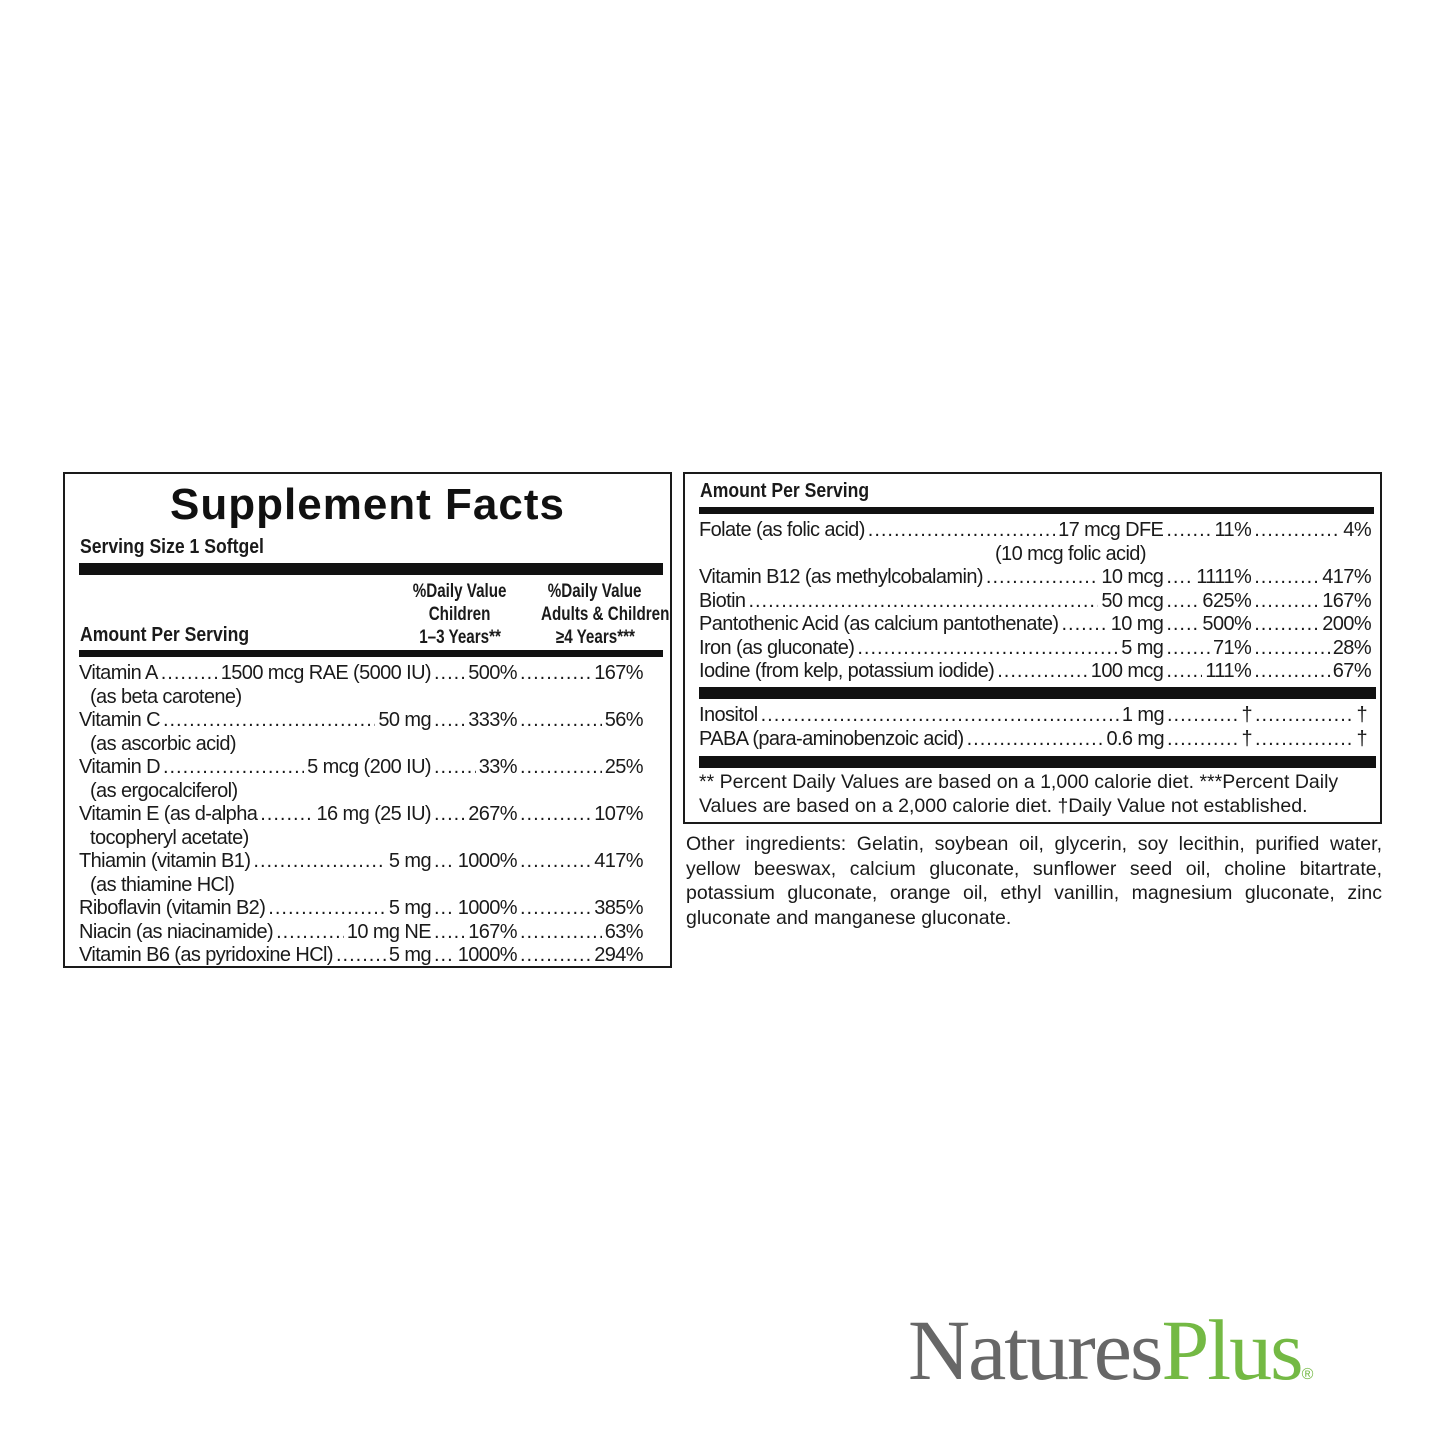  What do you see at coordinates (176, 931) in the screenshot?
I see `nutrient-name: Niacin (as niacinamide)` at bounding box center [176, 931].